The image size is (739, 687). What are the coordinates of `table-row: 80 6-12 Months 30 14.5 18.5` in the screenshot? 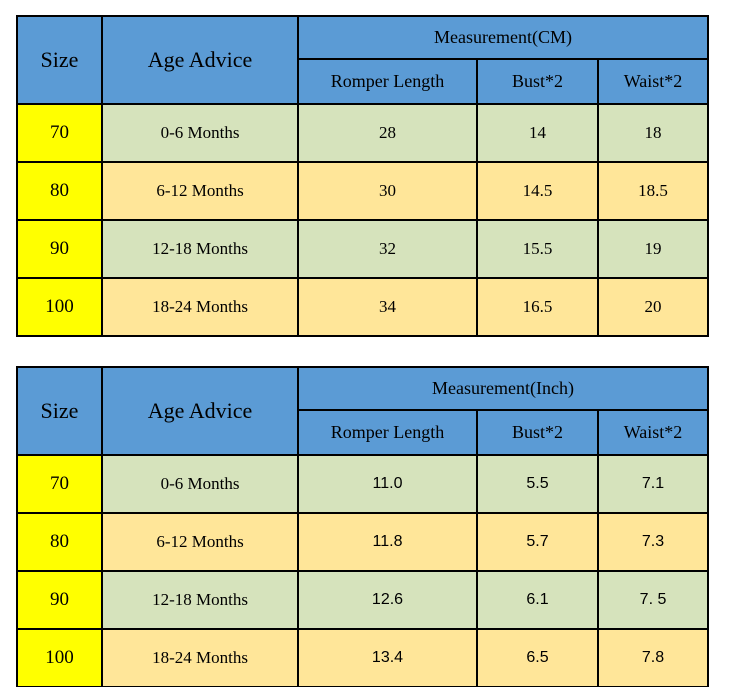 It's located at (362, 191).